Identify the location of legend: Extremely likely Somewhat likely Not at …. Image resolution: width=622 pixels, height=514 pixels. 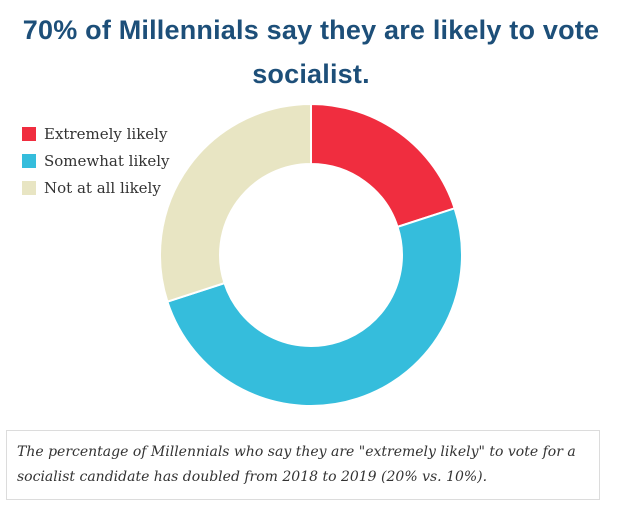
(95, 160).